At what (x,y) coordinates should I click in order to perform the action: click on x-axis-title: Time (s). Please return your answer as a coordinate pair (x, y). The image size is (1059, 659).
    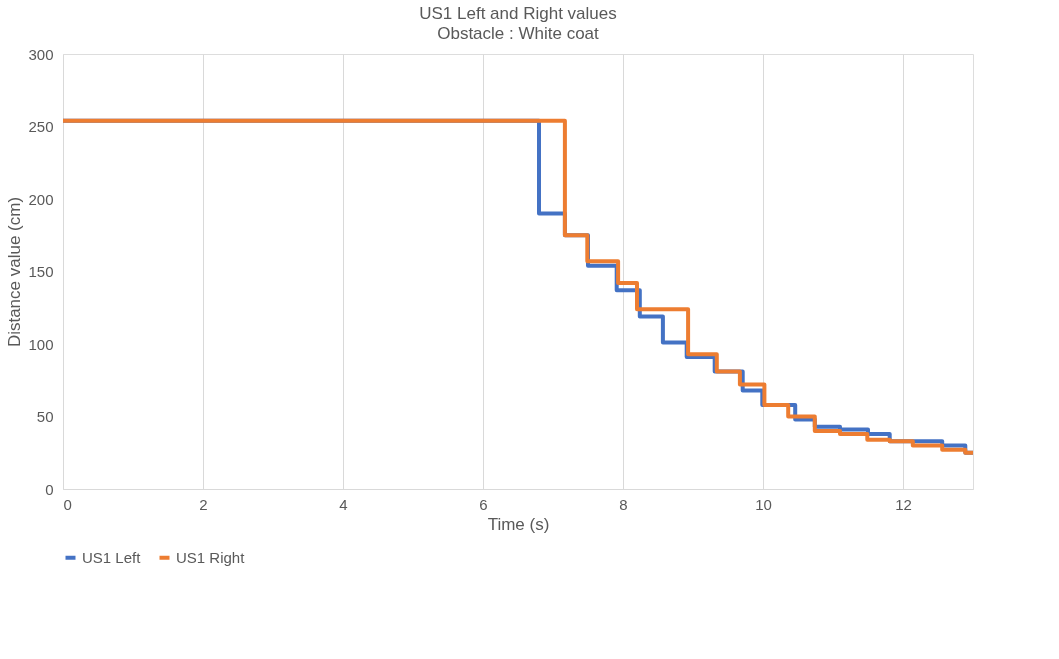
    Looking at the image, I should click on (518, 524).